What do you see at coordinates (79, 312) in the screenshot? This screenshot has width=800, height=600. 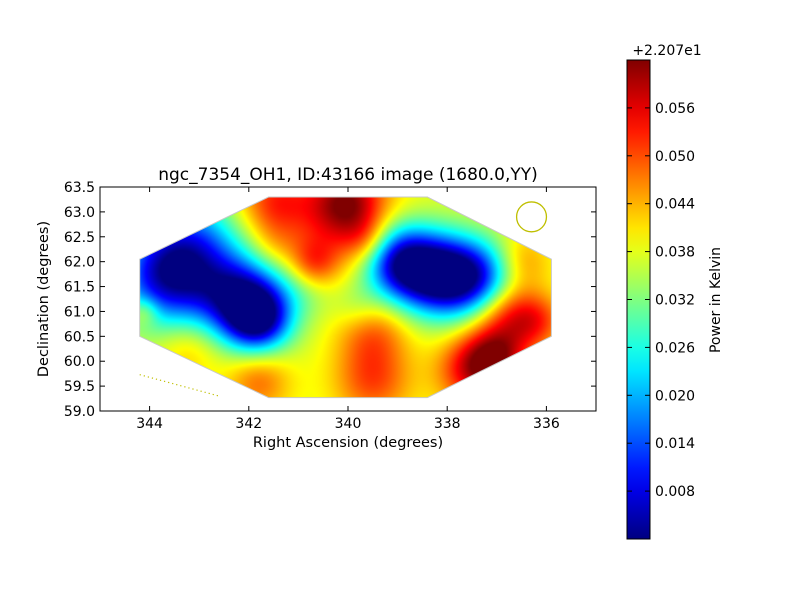 I see `y-tick-label: 61.0` at bounding box center [79, 312].